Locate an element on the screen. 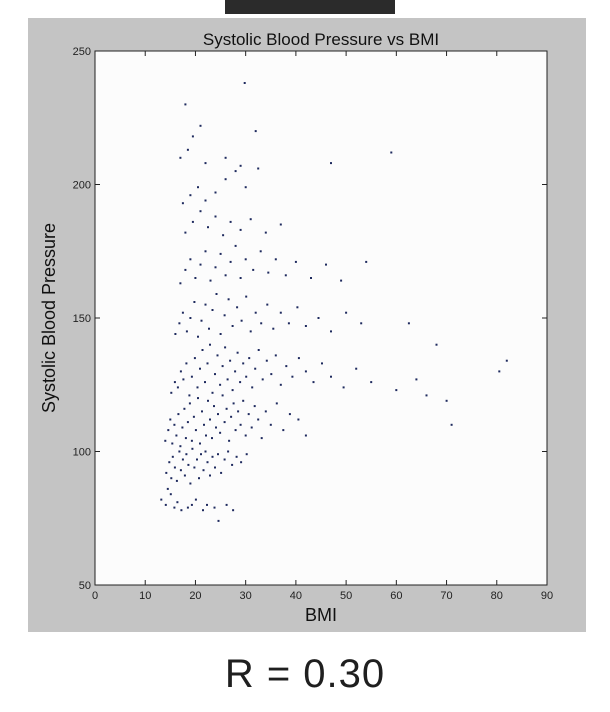  y-tick-label: 150 is located at coordinates (82, 319).